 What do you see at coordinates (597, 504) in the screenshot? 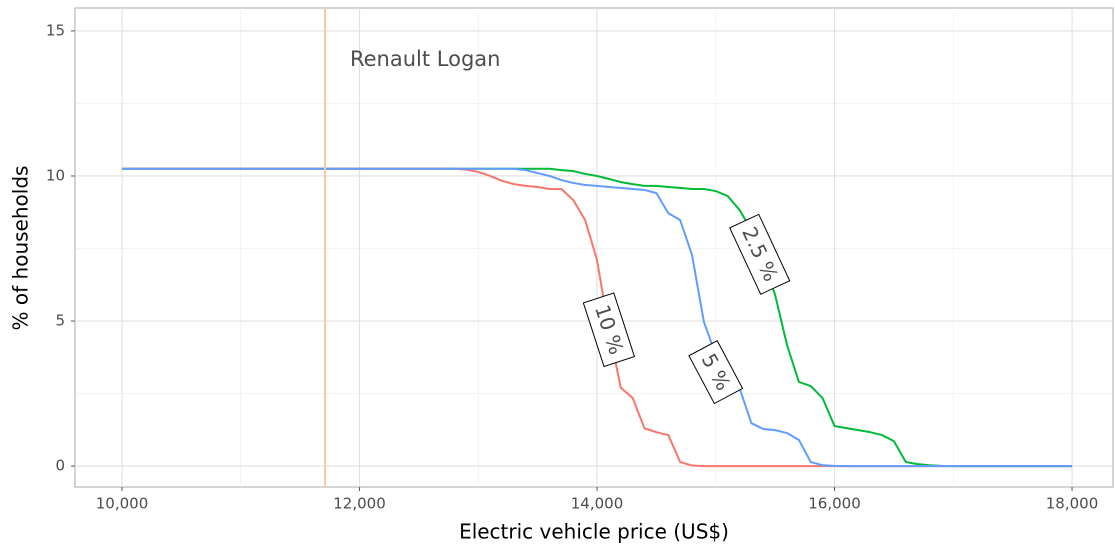
I see `x-tick-label: 14,000` at bounding box center [597, 504].